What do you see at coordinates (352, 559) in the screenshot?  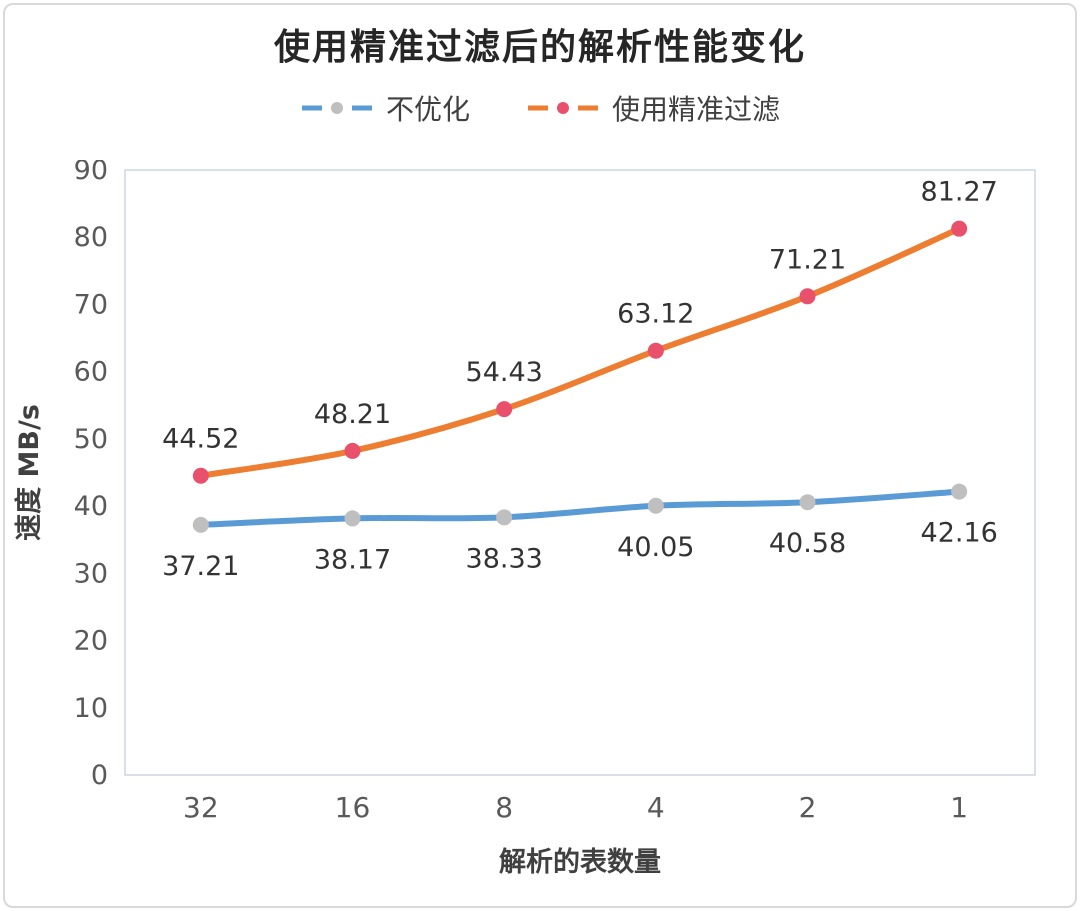 I see `data-label: 38.17` at bounding box center [352, 559].